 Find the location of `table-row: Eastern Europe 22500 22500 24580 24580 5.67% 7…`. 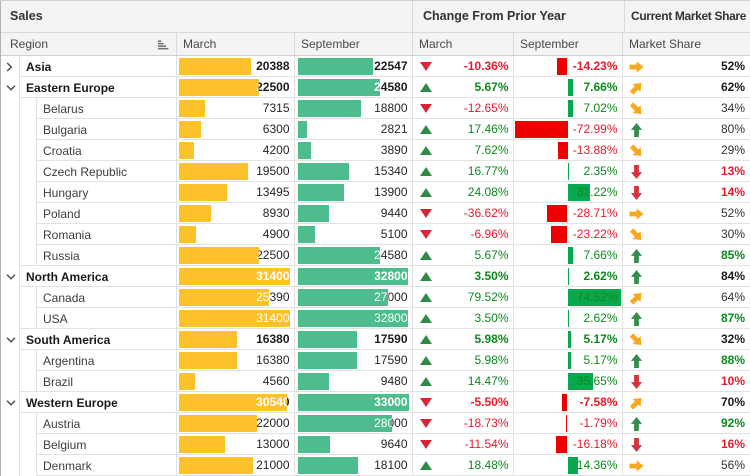

table-row: Eastern Europe 22500 22500 24580 24580 5.67% 7… is located at coordinates (375, 87).